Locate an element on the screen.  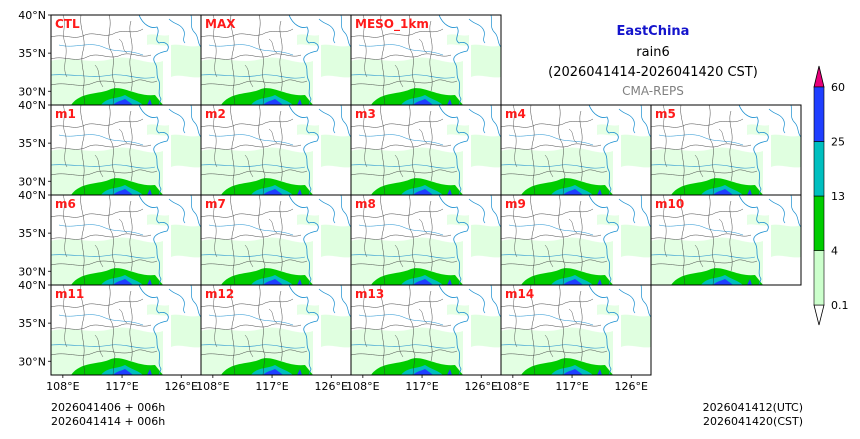
colorbar-over-triangle is located at coordinates (819, 76).